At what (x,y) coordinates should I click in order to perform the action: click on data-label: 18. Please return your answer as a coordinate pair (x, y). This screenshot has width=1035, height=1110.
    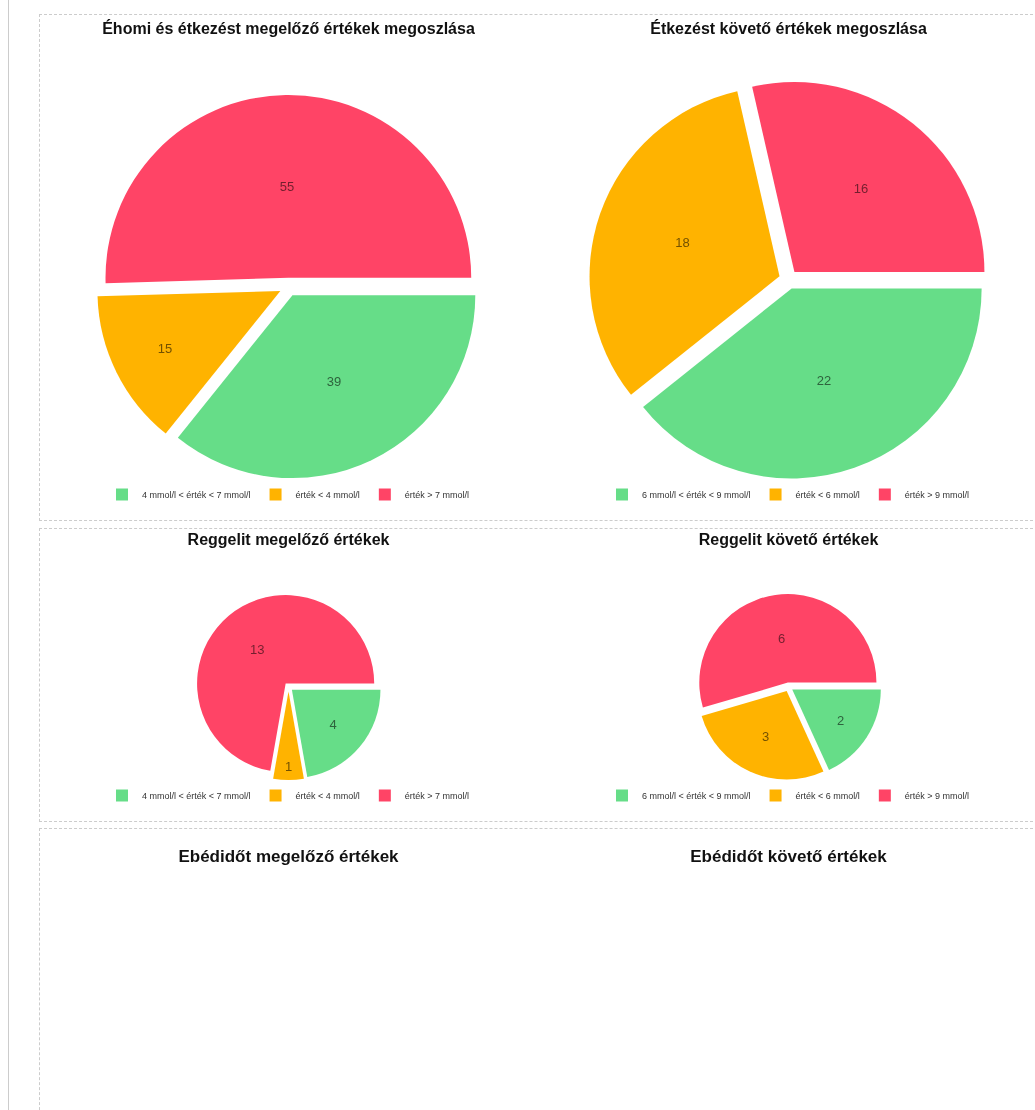
    Looking at the image, I should click on (682, 242).